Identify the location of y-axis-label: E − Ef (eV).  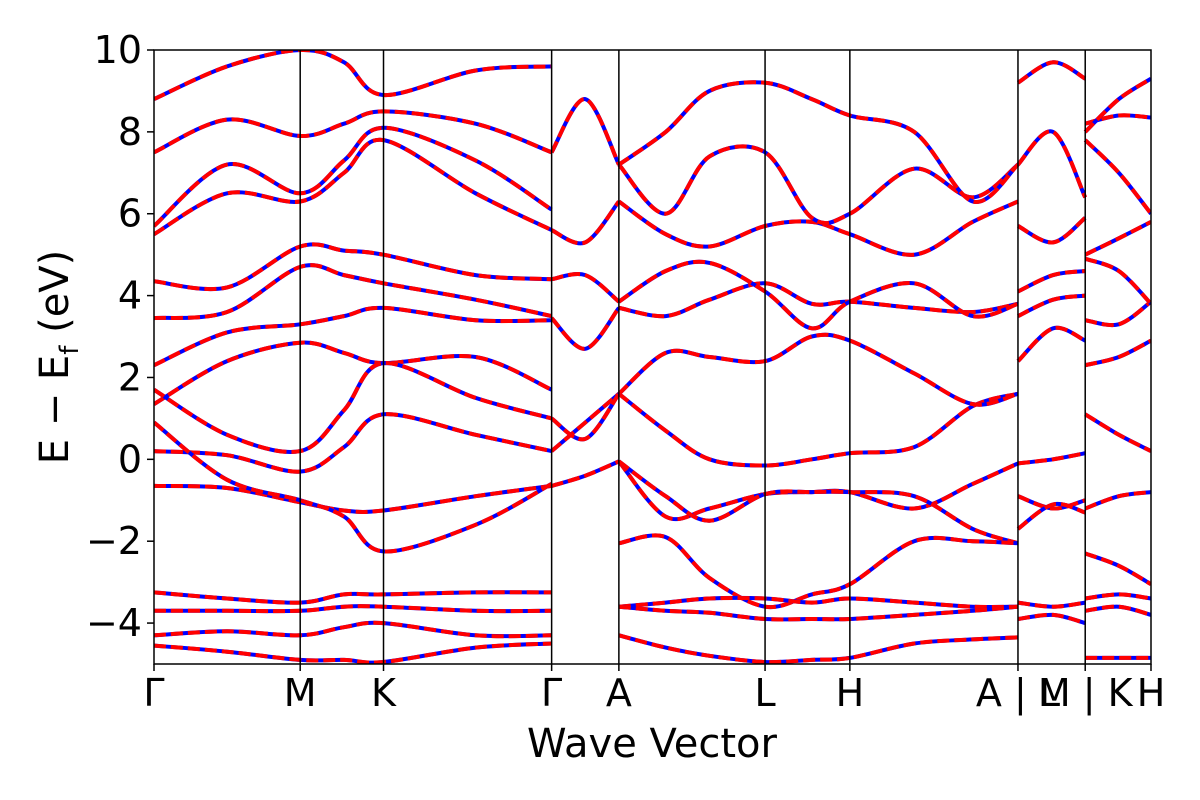
(58, 357).